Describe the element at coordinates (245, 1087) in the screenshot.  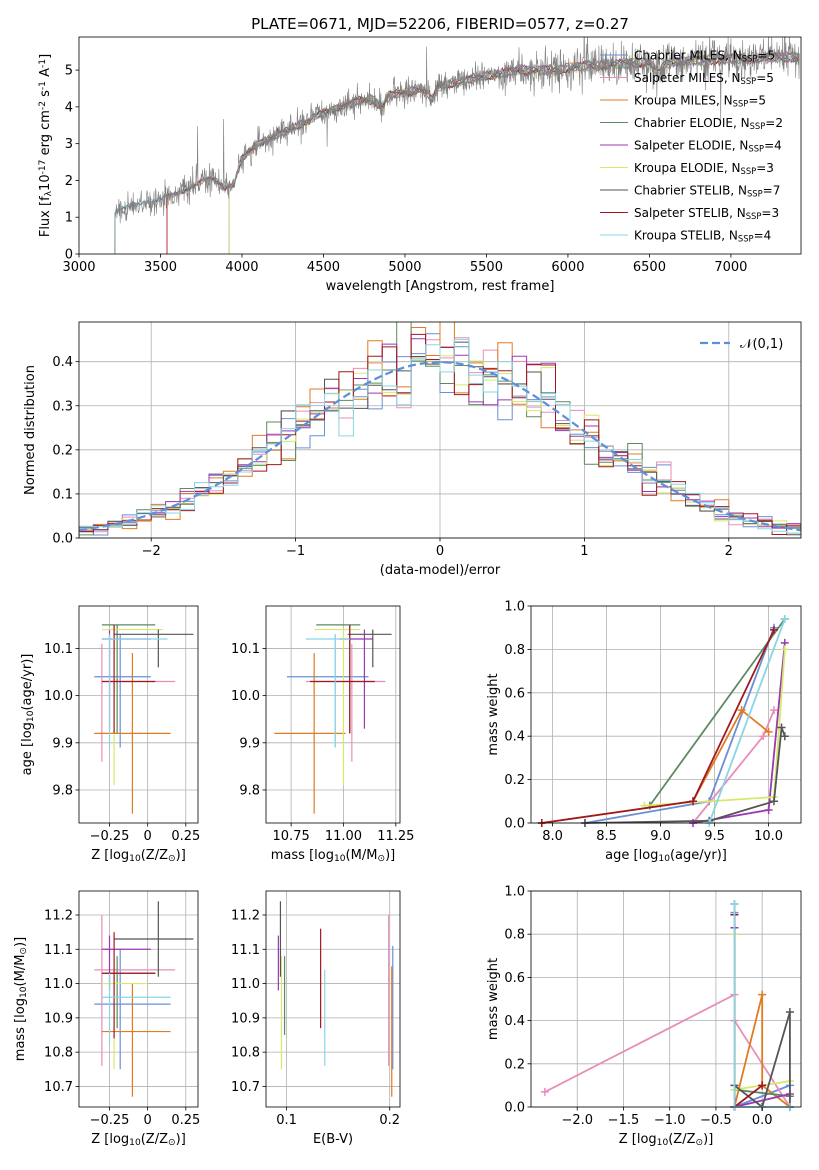
I see `y-tick-label: 10.7` at that location.